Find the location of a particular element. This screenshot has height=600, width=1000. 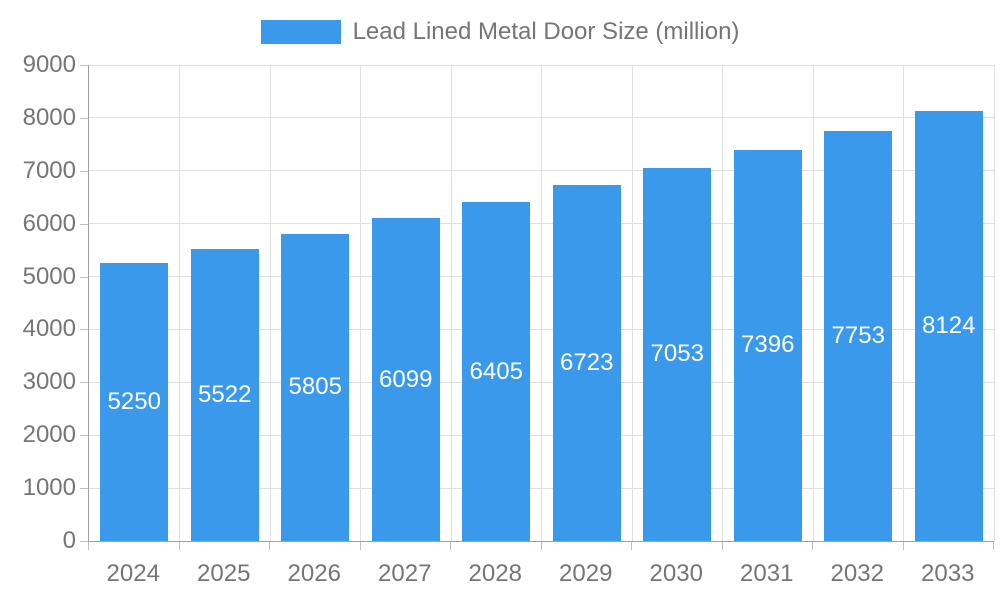

bar-value-label: 6099 is located at coordinates (406, 379).